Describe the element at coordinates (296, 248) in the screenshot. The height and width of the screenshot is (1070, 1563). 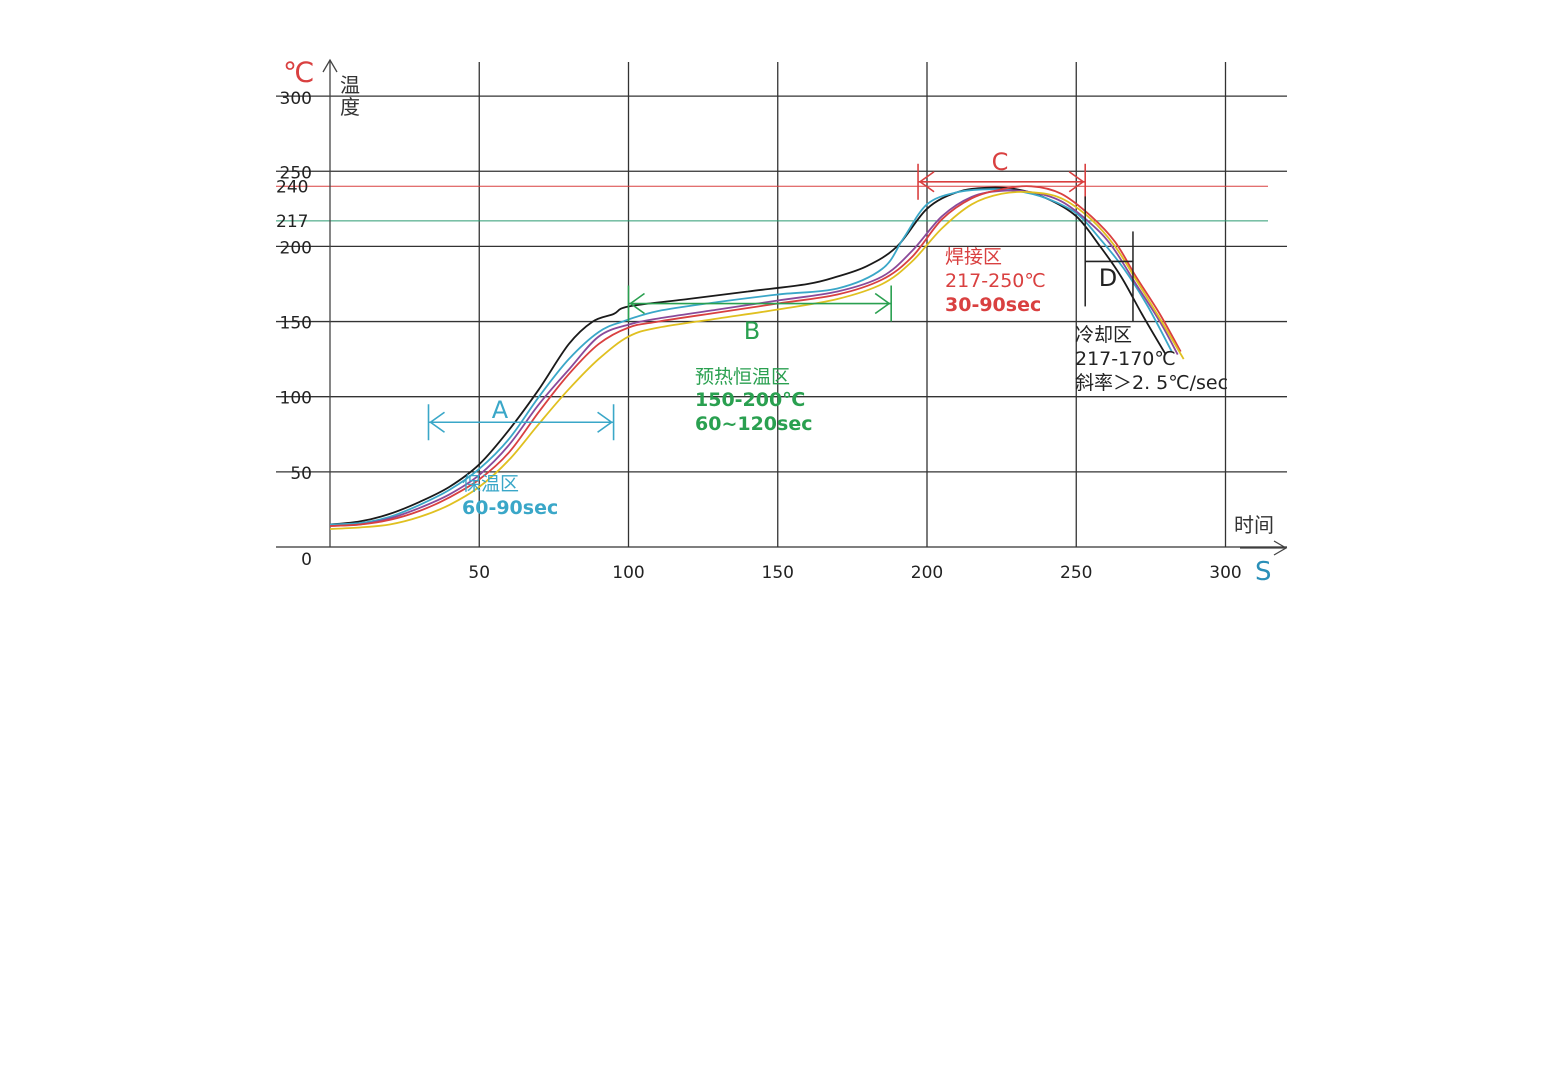
I see `y-tick-label: 200` at that location.